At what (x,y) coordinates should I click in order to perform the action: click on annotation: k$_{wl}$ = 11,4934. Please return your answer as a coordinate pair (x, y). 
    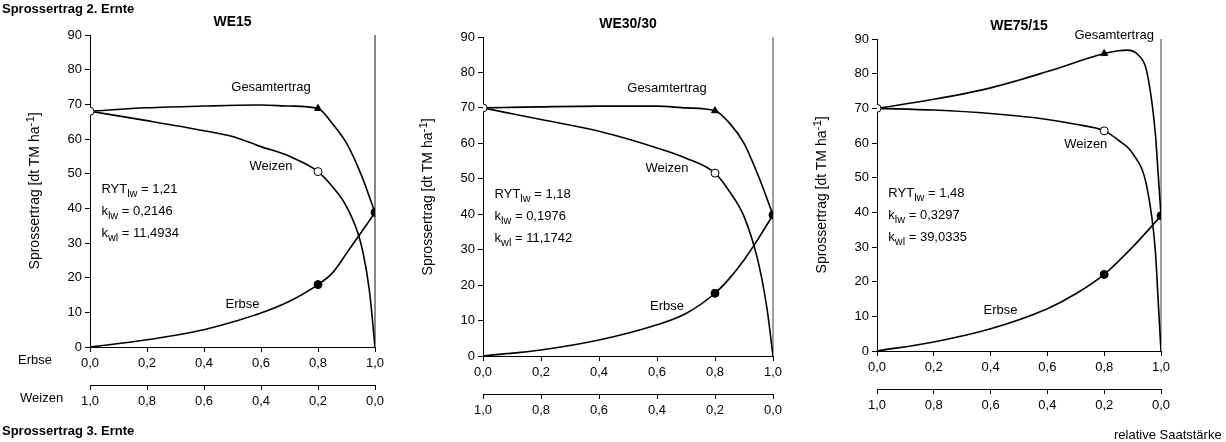
    Looking at the image, I should click on (140, 233).